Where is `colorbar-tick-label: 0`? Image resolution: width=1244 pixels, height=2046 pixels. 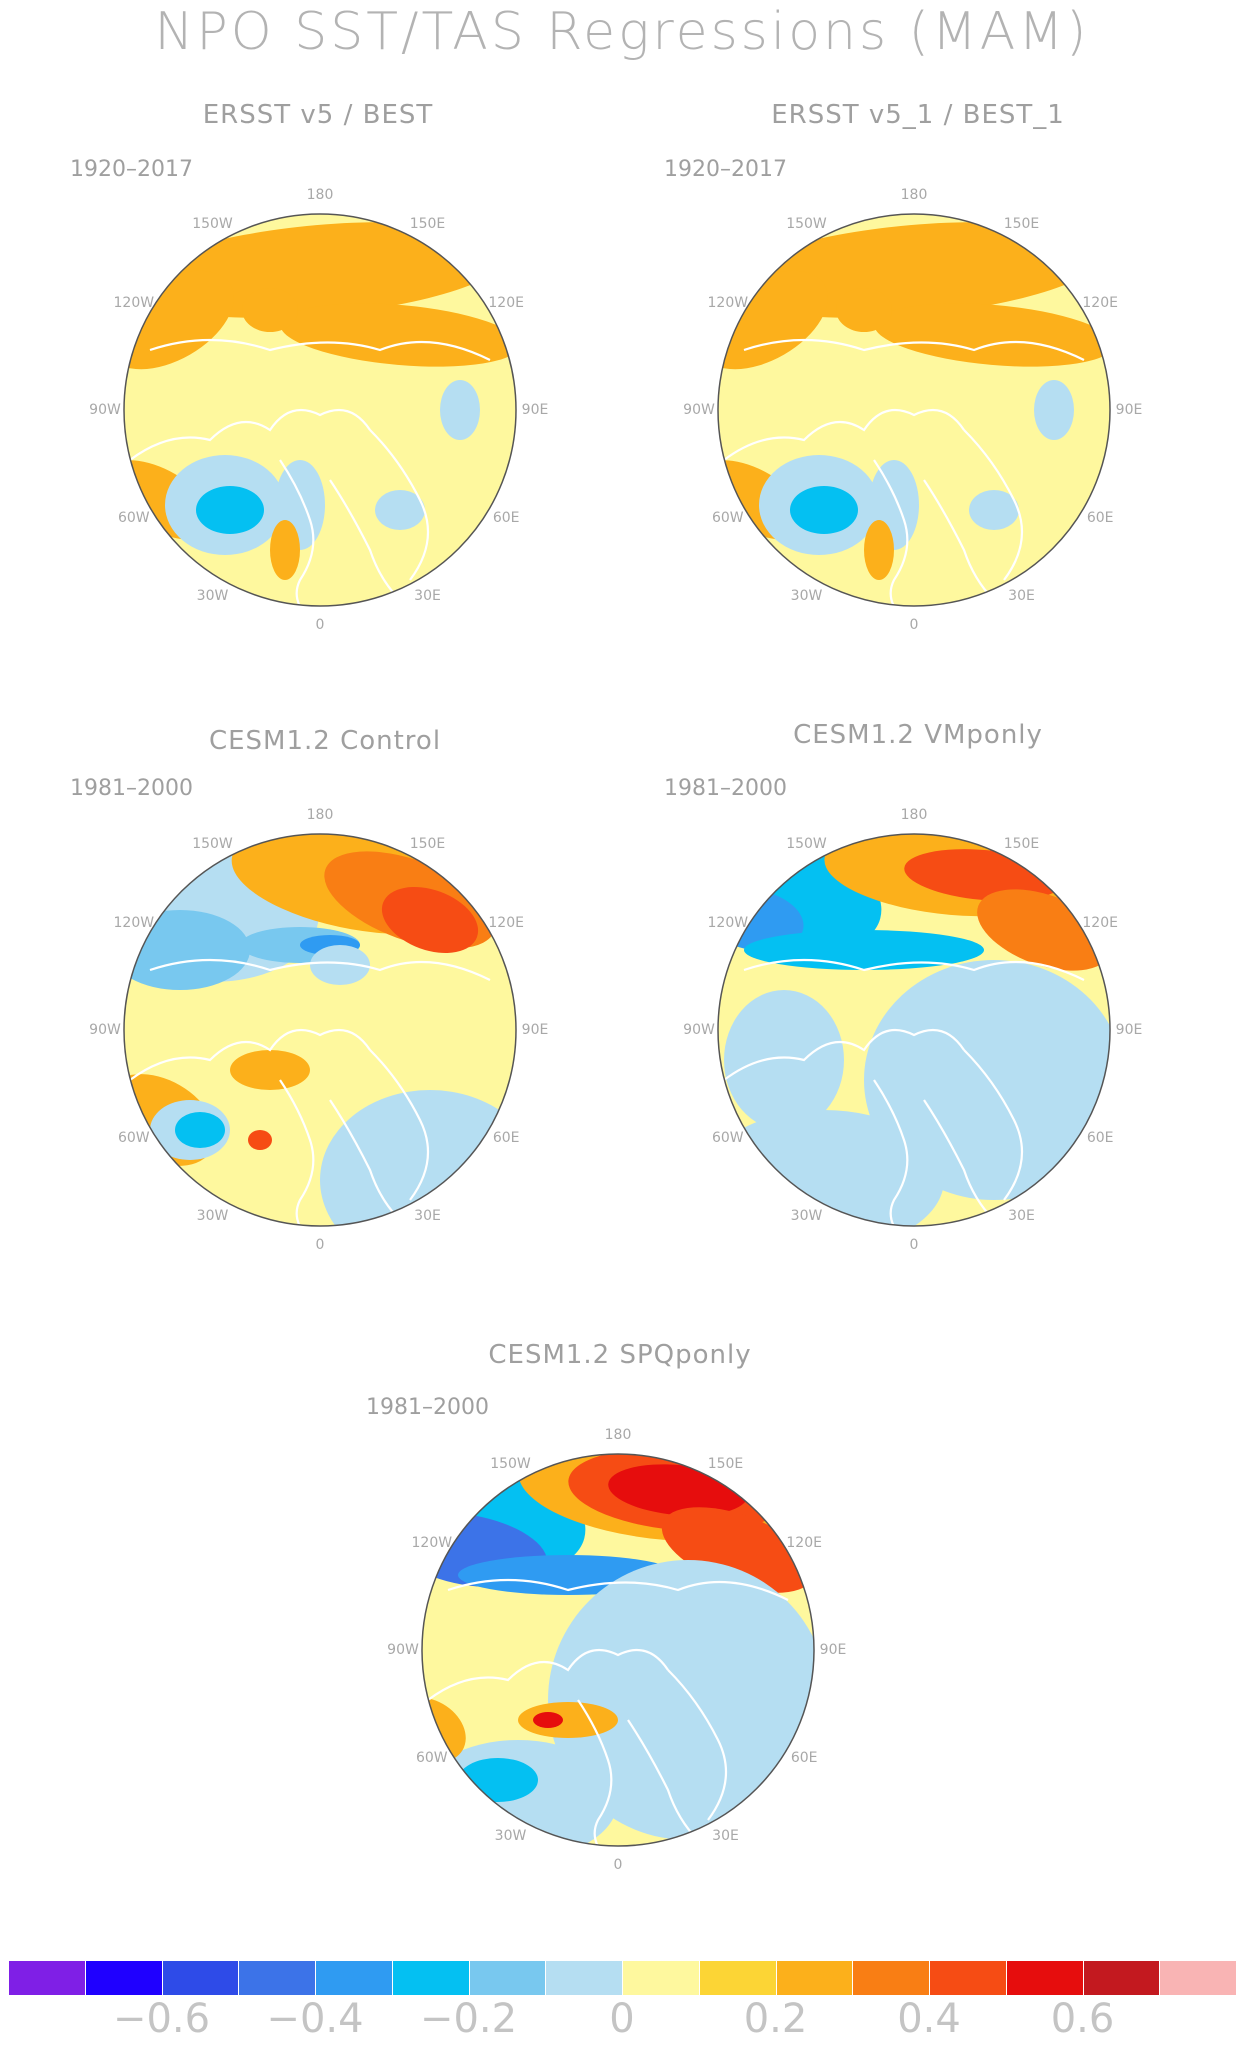 colorbar-tick-label: 0 is located at coordinates (622, 2019).